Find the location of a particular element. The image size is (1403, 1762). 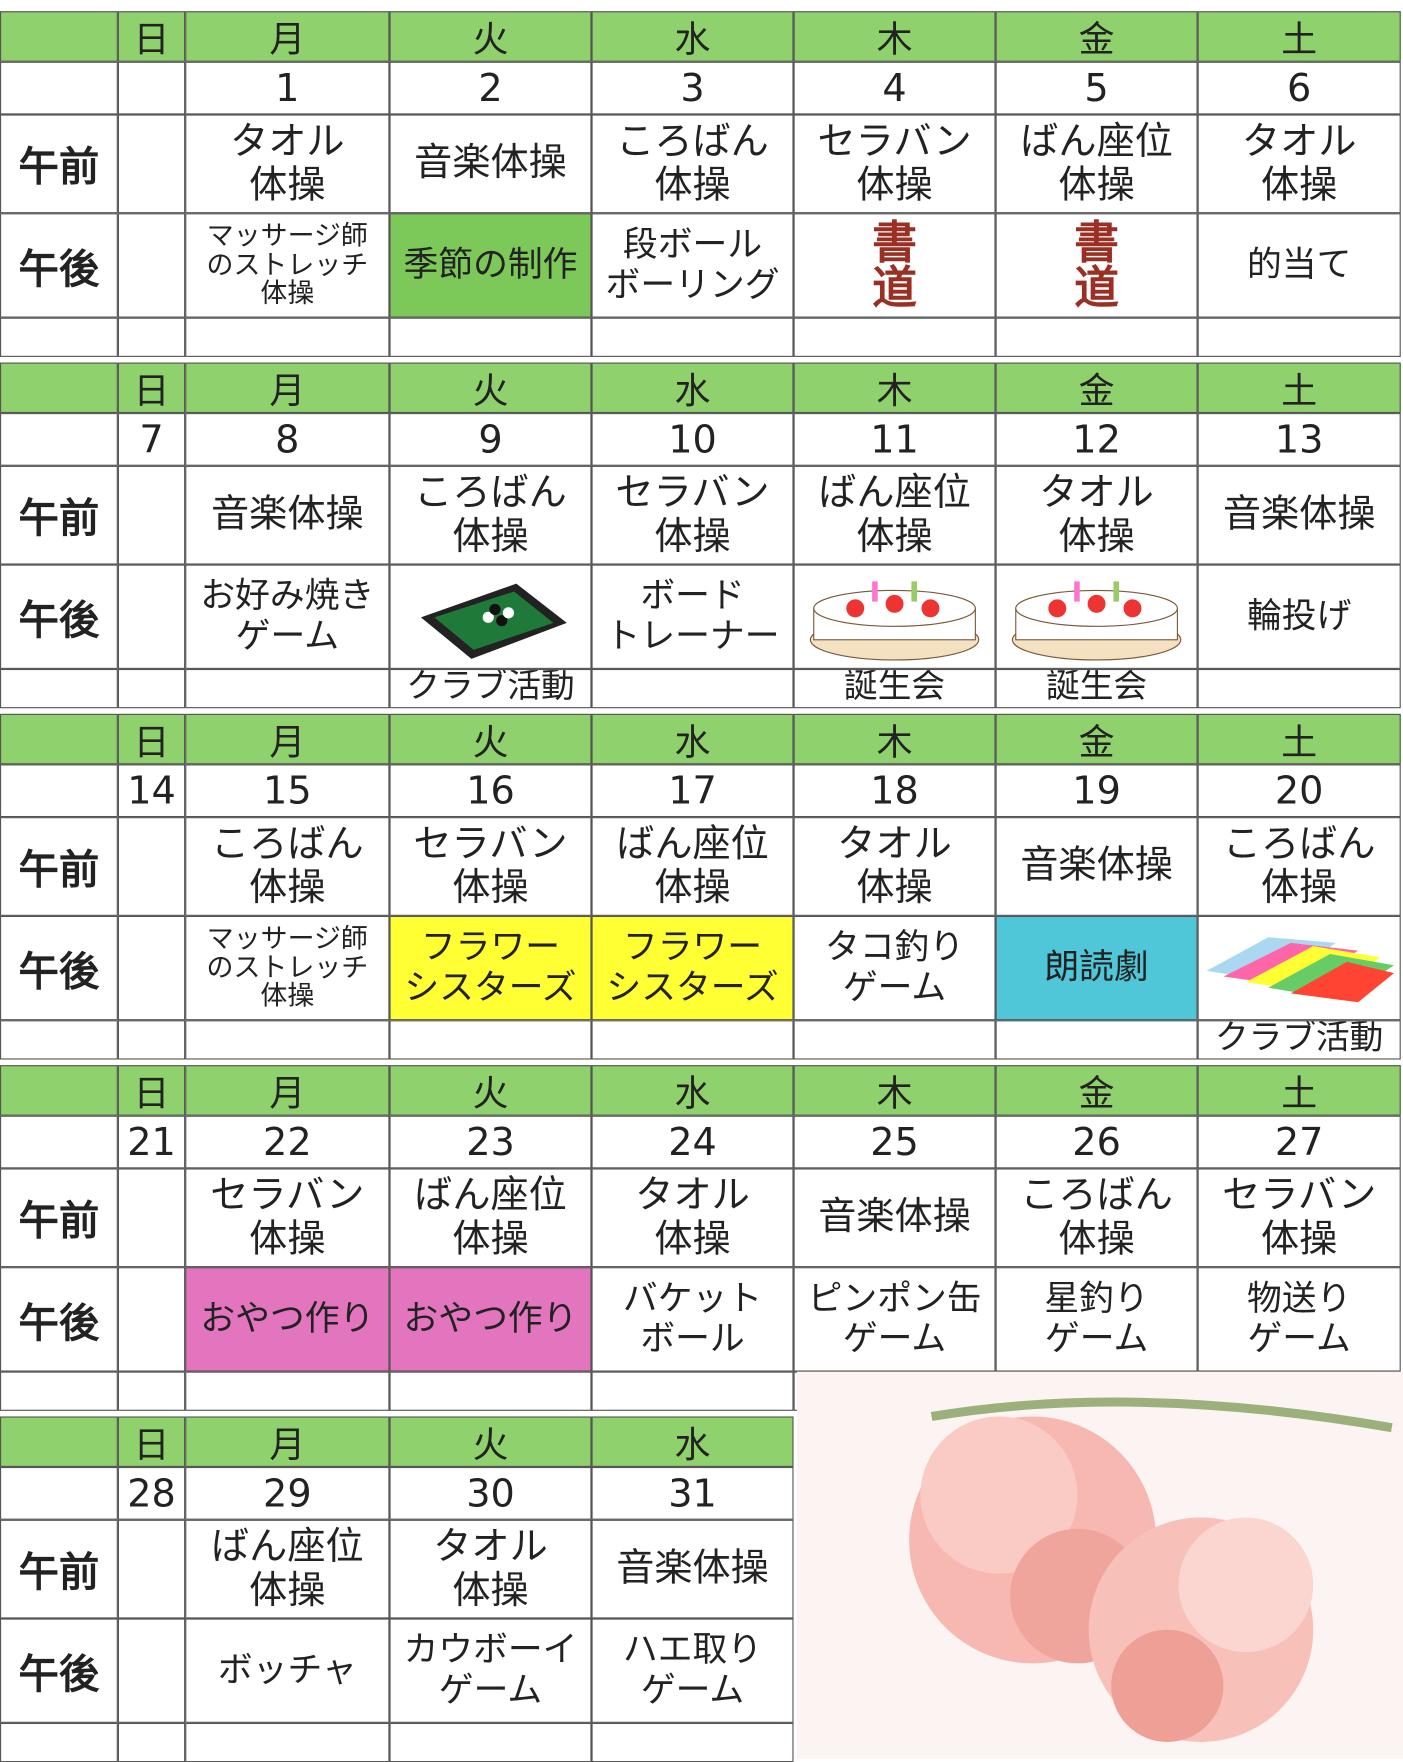

pm-activity: 物送り ゲーム is located at coordinates (1299, 1319).